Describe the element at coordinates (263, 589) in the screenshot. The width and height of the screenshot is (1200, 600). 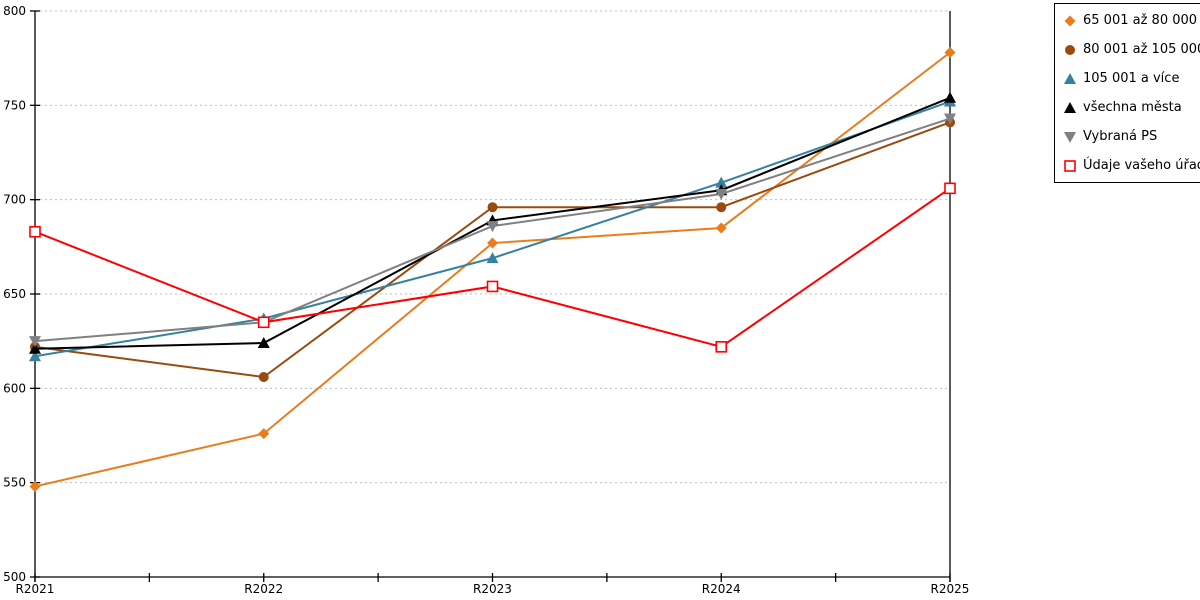
I see `x-tick-label: R2022` at that location.